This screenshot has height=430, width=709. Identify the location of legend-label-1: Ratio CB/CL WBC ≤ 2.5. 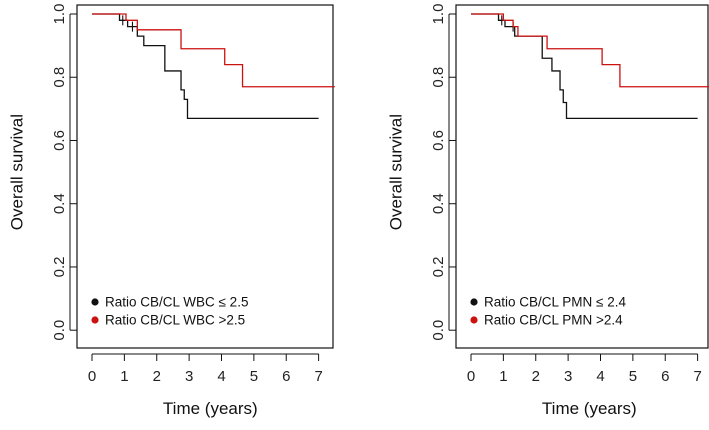
(176, 302).